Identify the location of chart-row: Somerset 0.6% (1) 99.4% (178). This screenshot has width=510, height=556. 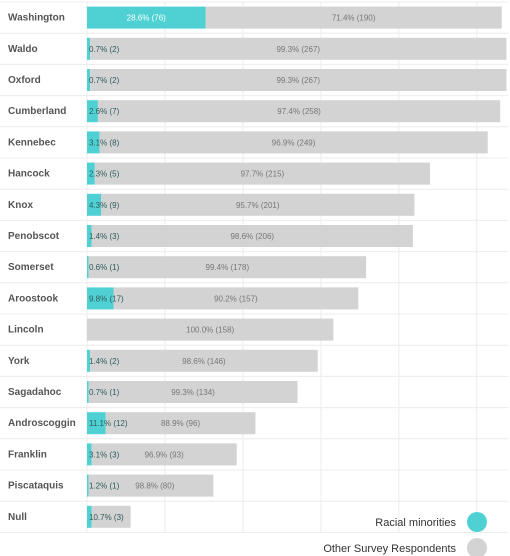
(187, 267).